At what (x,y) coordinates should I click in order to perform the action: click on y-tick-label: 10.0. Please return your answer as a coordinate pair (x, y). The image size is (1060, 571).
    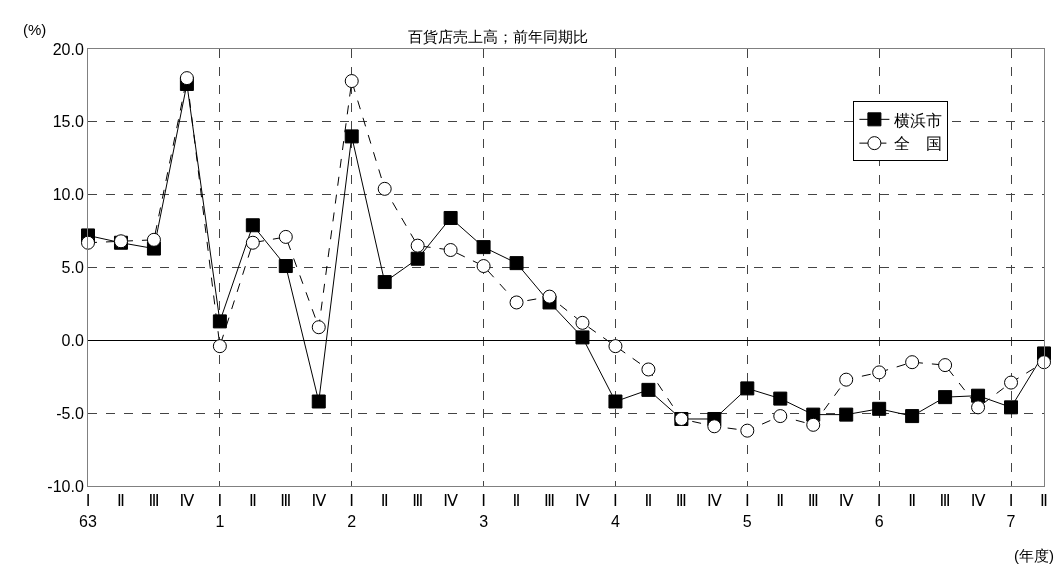
    Looking at the image, I should click on (68, 195).